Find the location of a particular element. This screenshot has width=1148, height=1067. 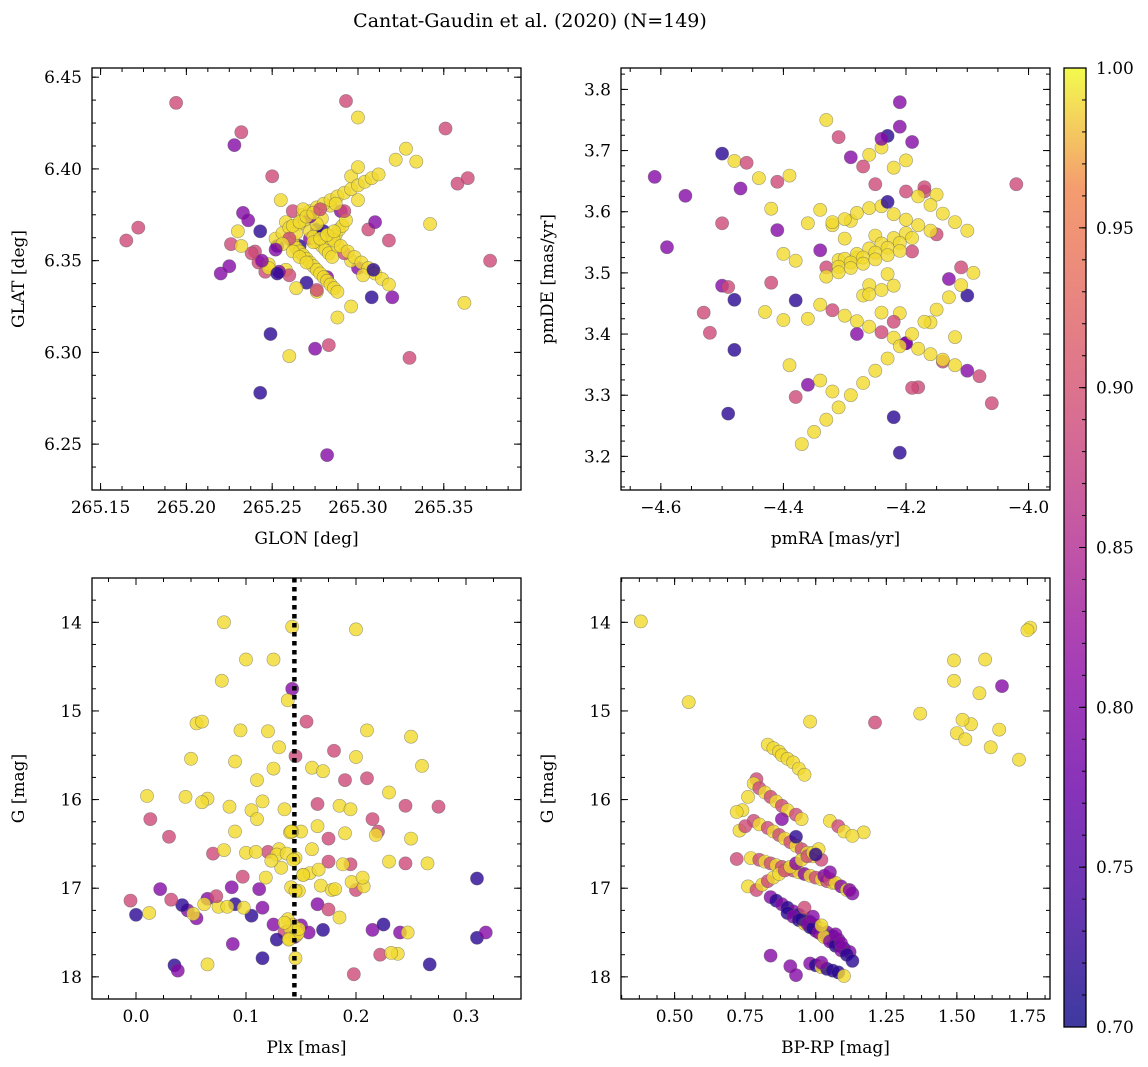

y-tick-label: 16 is located at coordinates (600, 801).